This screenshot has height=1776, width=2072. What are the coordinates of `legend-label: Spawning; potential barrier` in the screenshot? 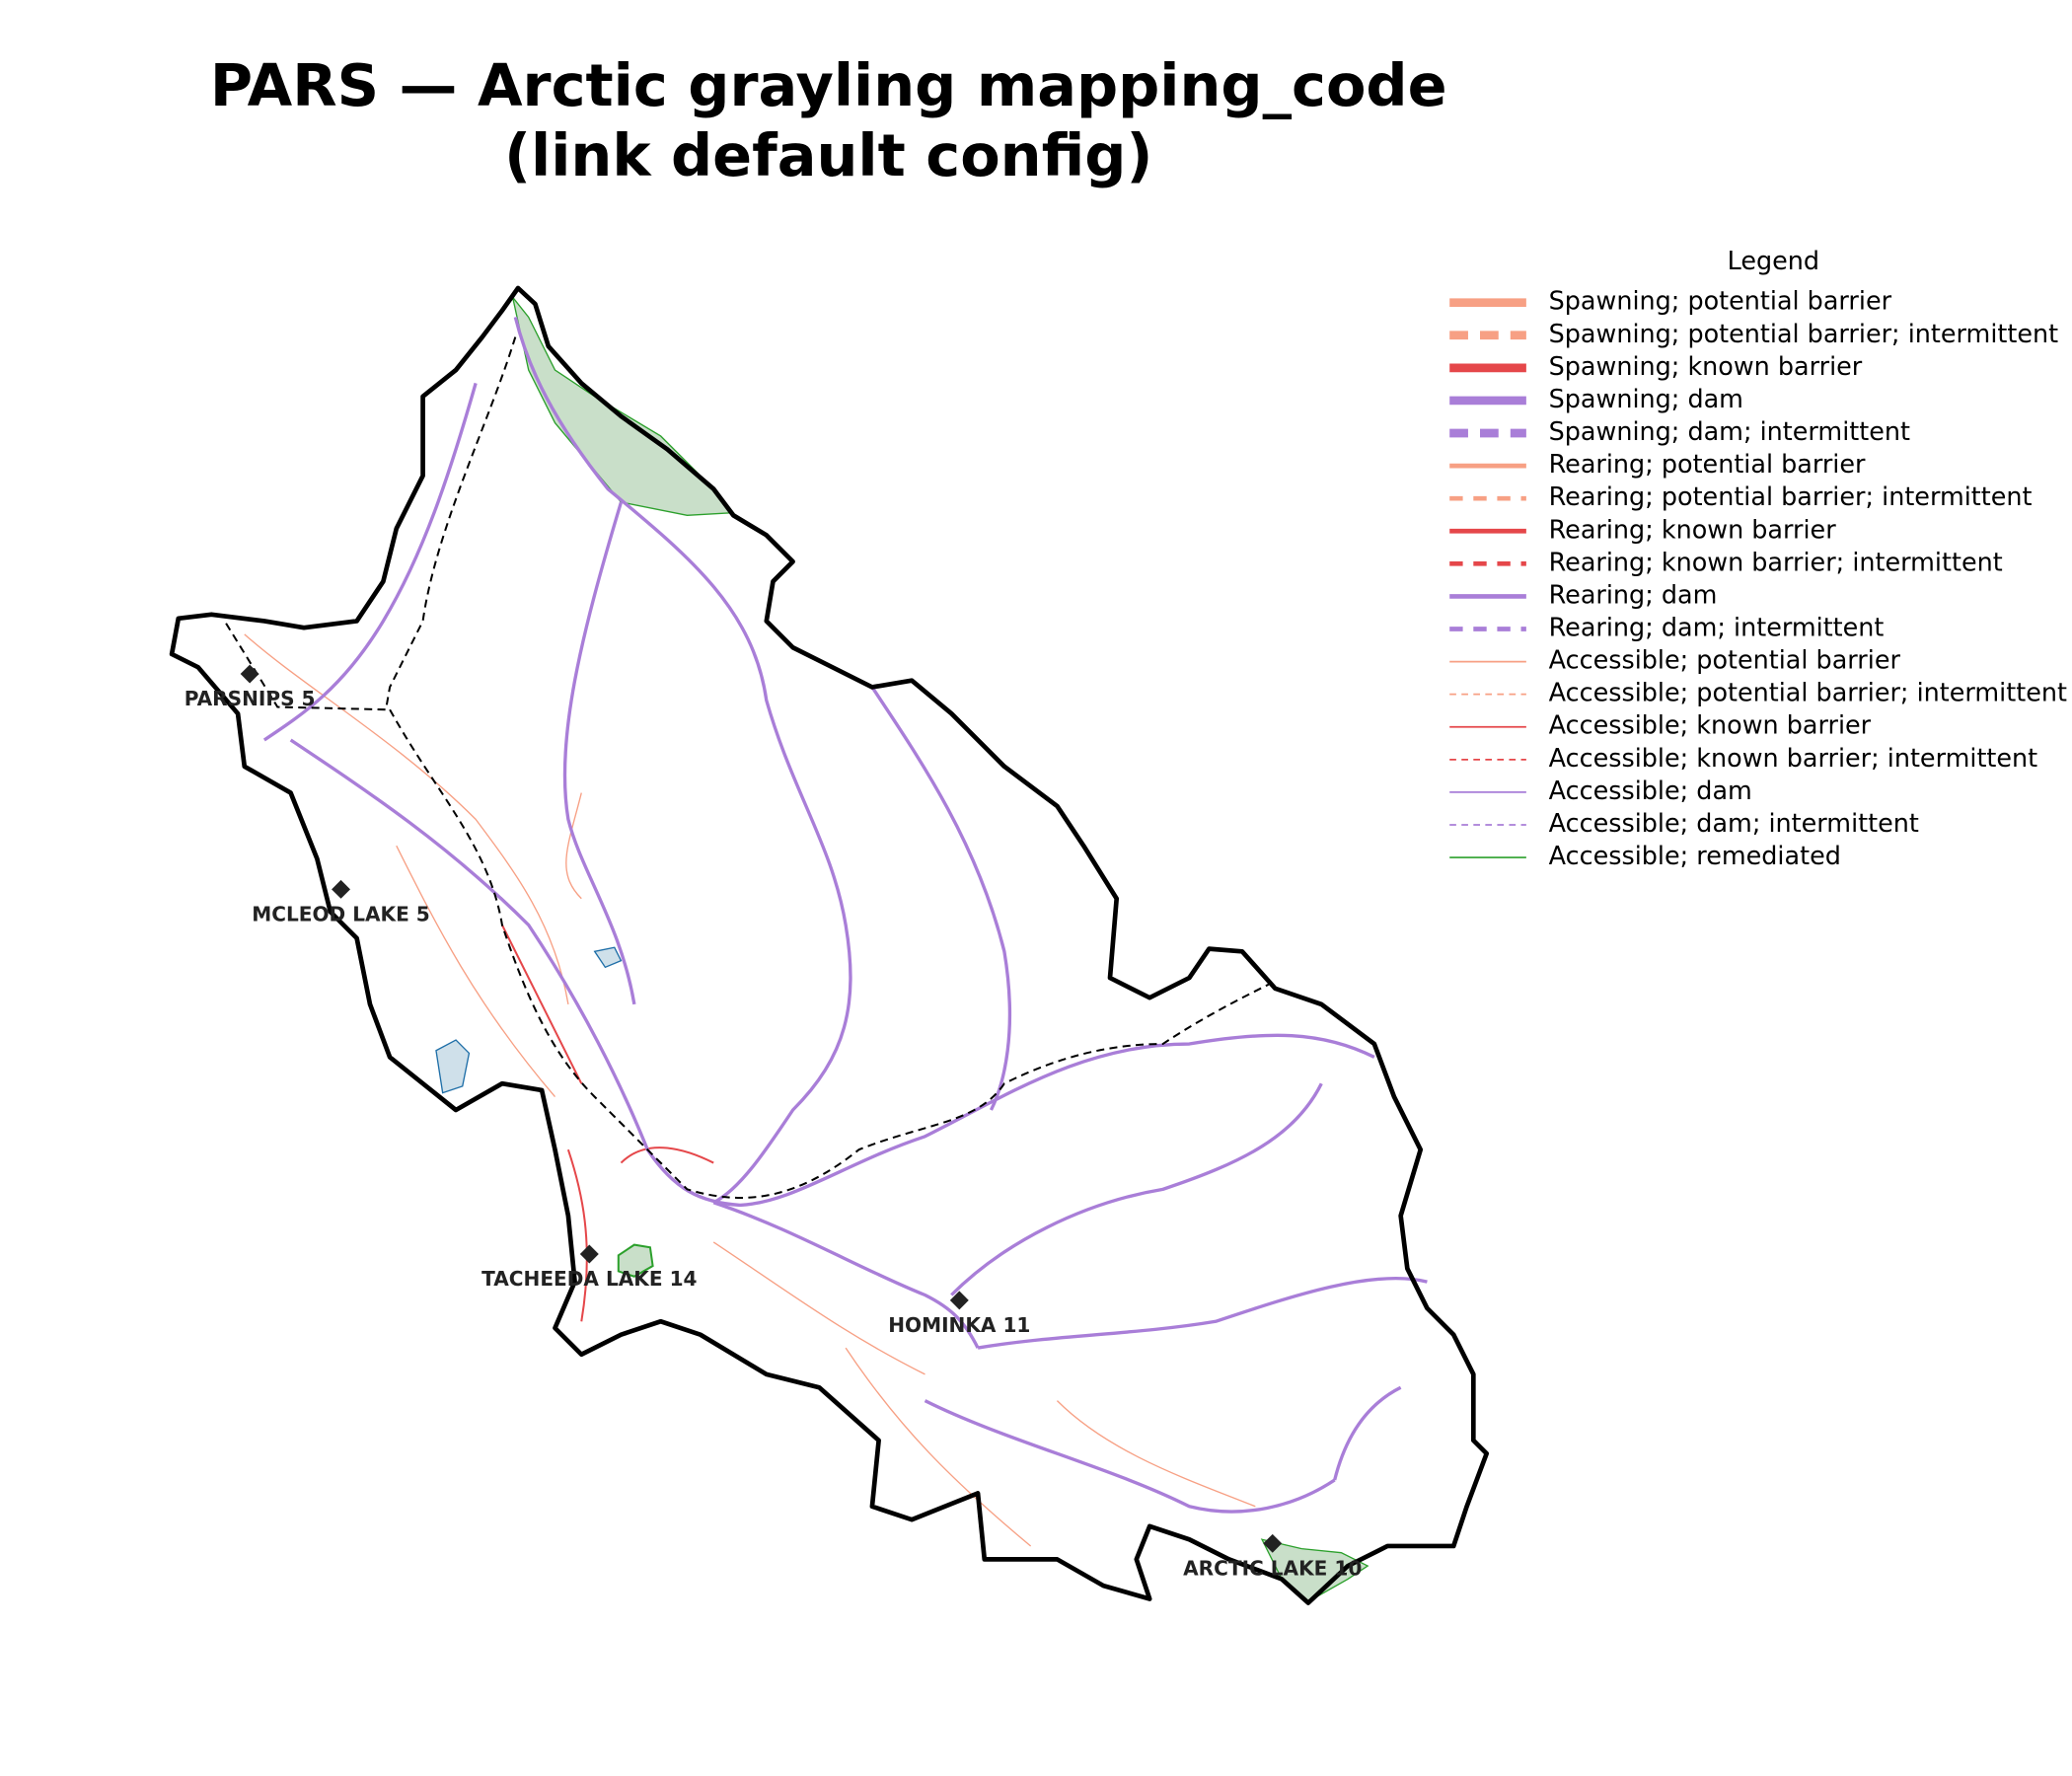 It's located at (1721, 301).